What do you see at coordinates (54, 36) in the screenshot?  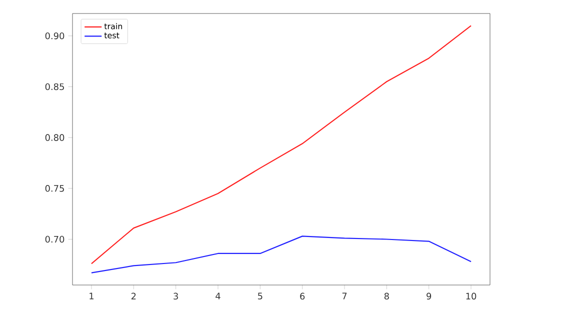 I see `y-tick-label: 0.90` at bounding box center [54, 36].